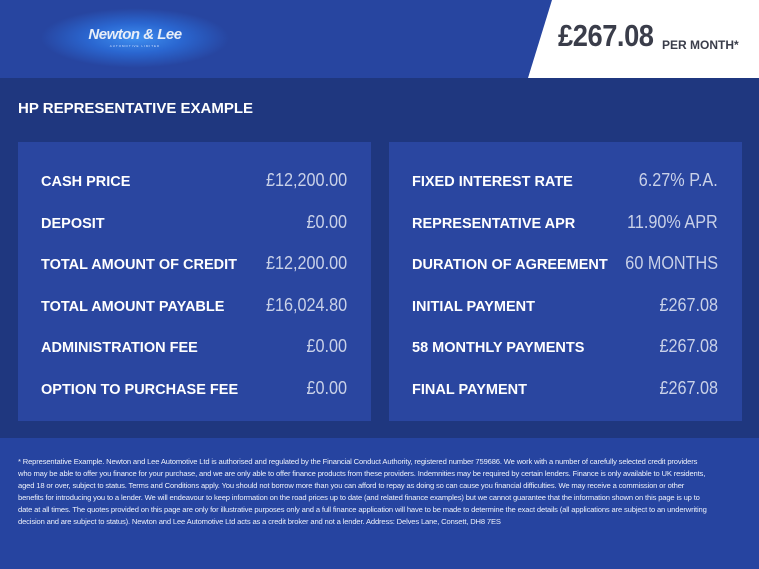 This screenshot has height=569, width=759. What do you see at coordinates (498, 348) in the screenshot?
I see `finance-label: 58 MONTHLY PAYMENTS` at bounding box center [498, 348].